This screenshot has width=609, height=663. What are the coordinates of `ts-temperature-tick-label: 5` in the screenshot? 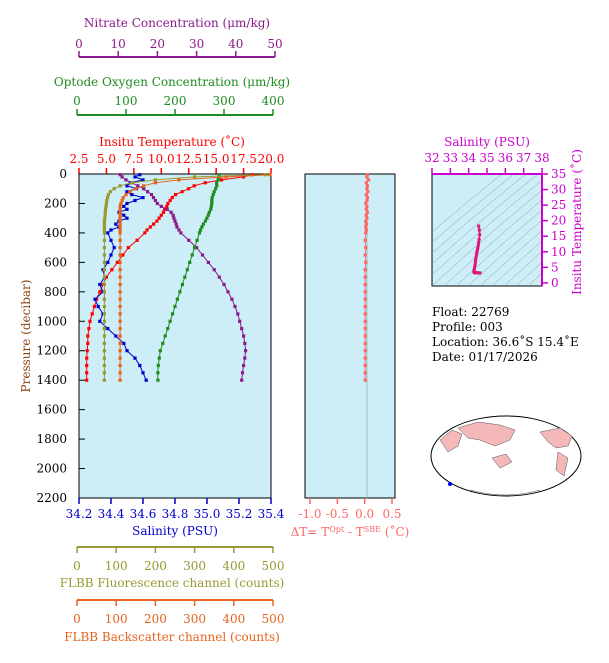 It's located at (555, 267).